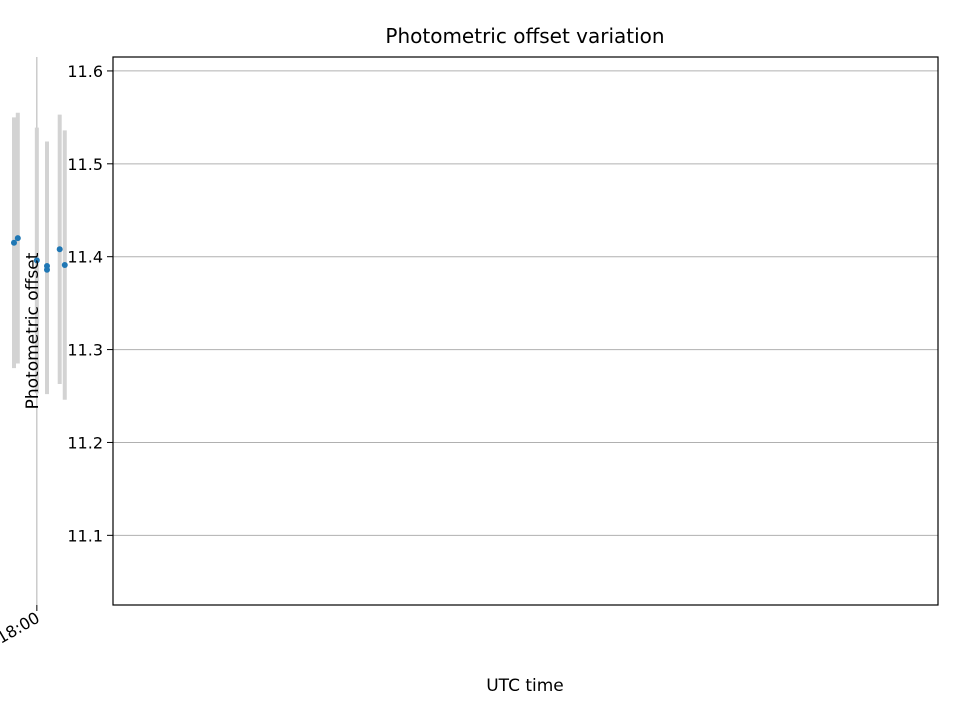 The height and width of the screenshot is (720, 960). What do you see at coordinates (90, 303) in the screenshot?
I see `y-axis: 11.1 11.2 11.3 11.4 11.5 11.6` at bounding box center [90, 303].